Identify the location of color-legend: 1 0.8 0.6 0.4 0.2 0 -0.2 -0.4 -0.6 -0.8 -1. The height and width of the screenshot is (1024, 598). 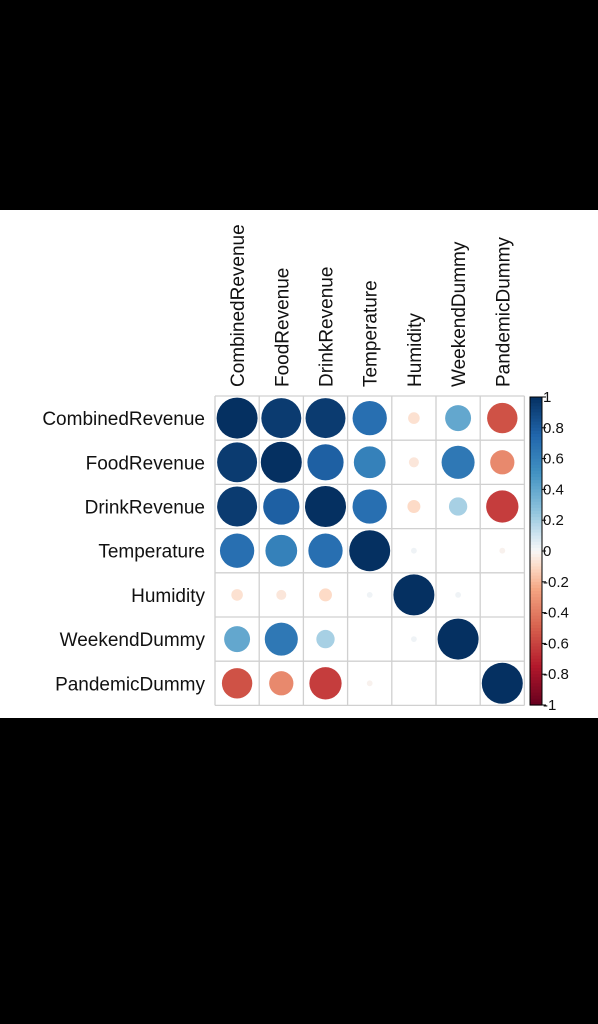
(549, 551).